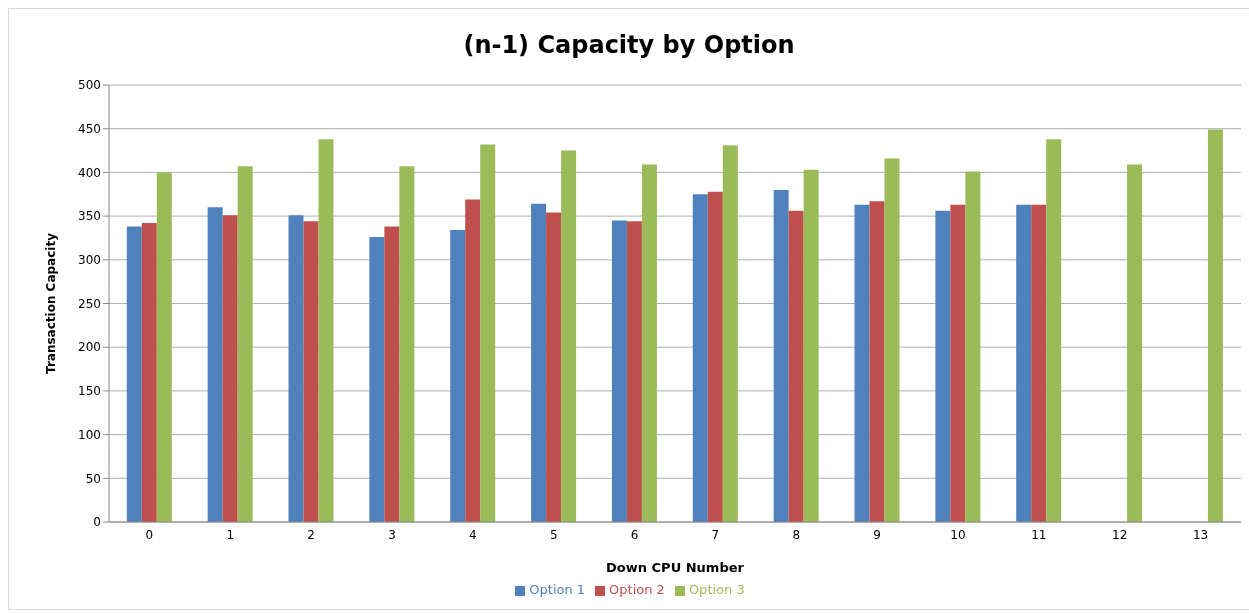 The height and width of the screenshot is (613, 1249). Describe the element at coordinates (1039, 534) in the screenshot. I see `x-tick-label: 11` at that location.